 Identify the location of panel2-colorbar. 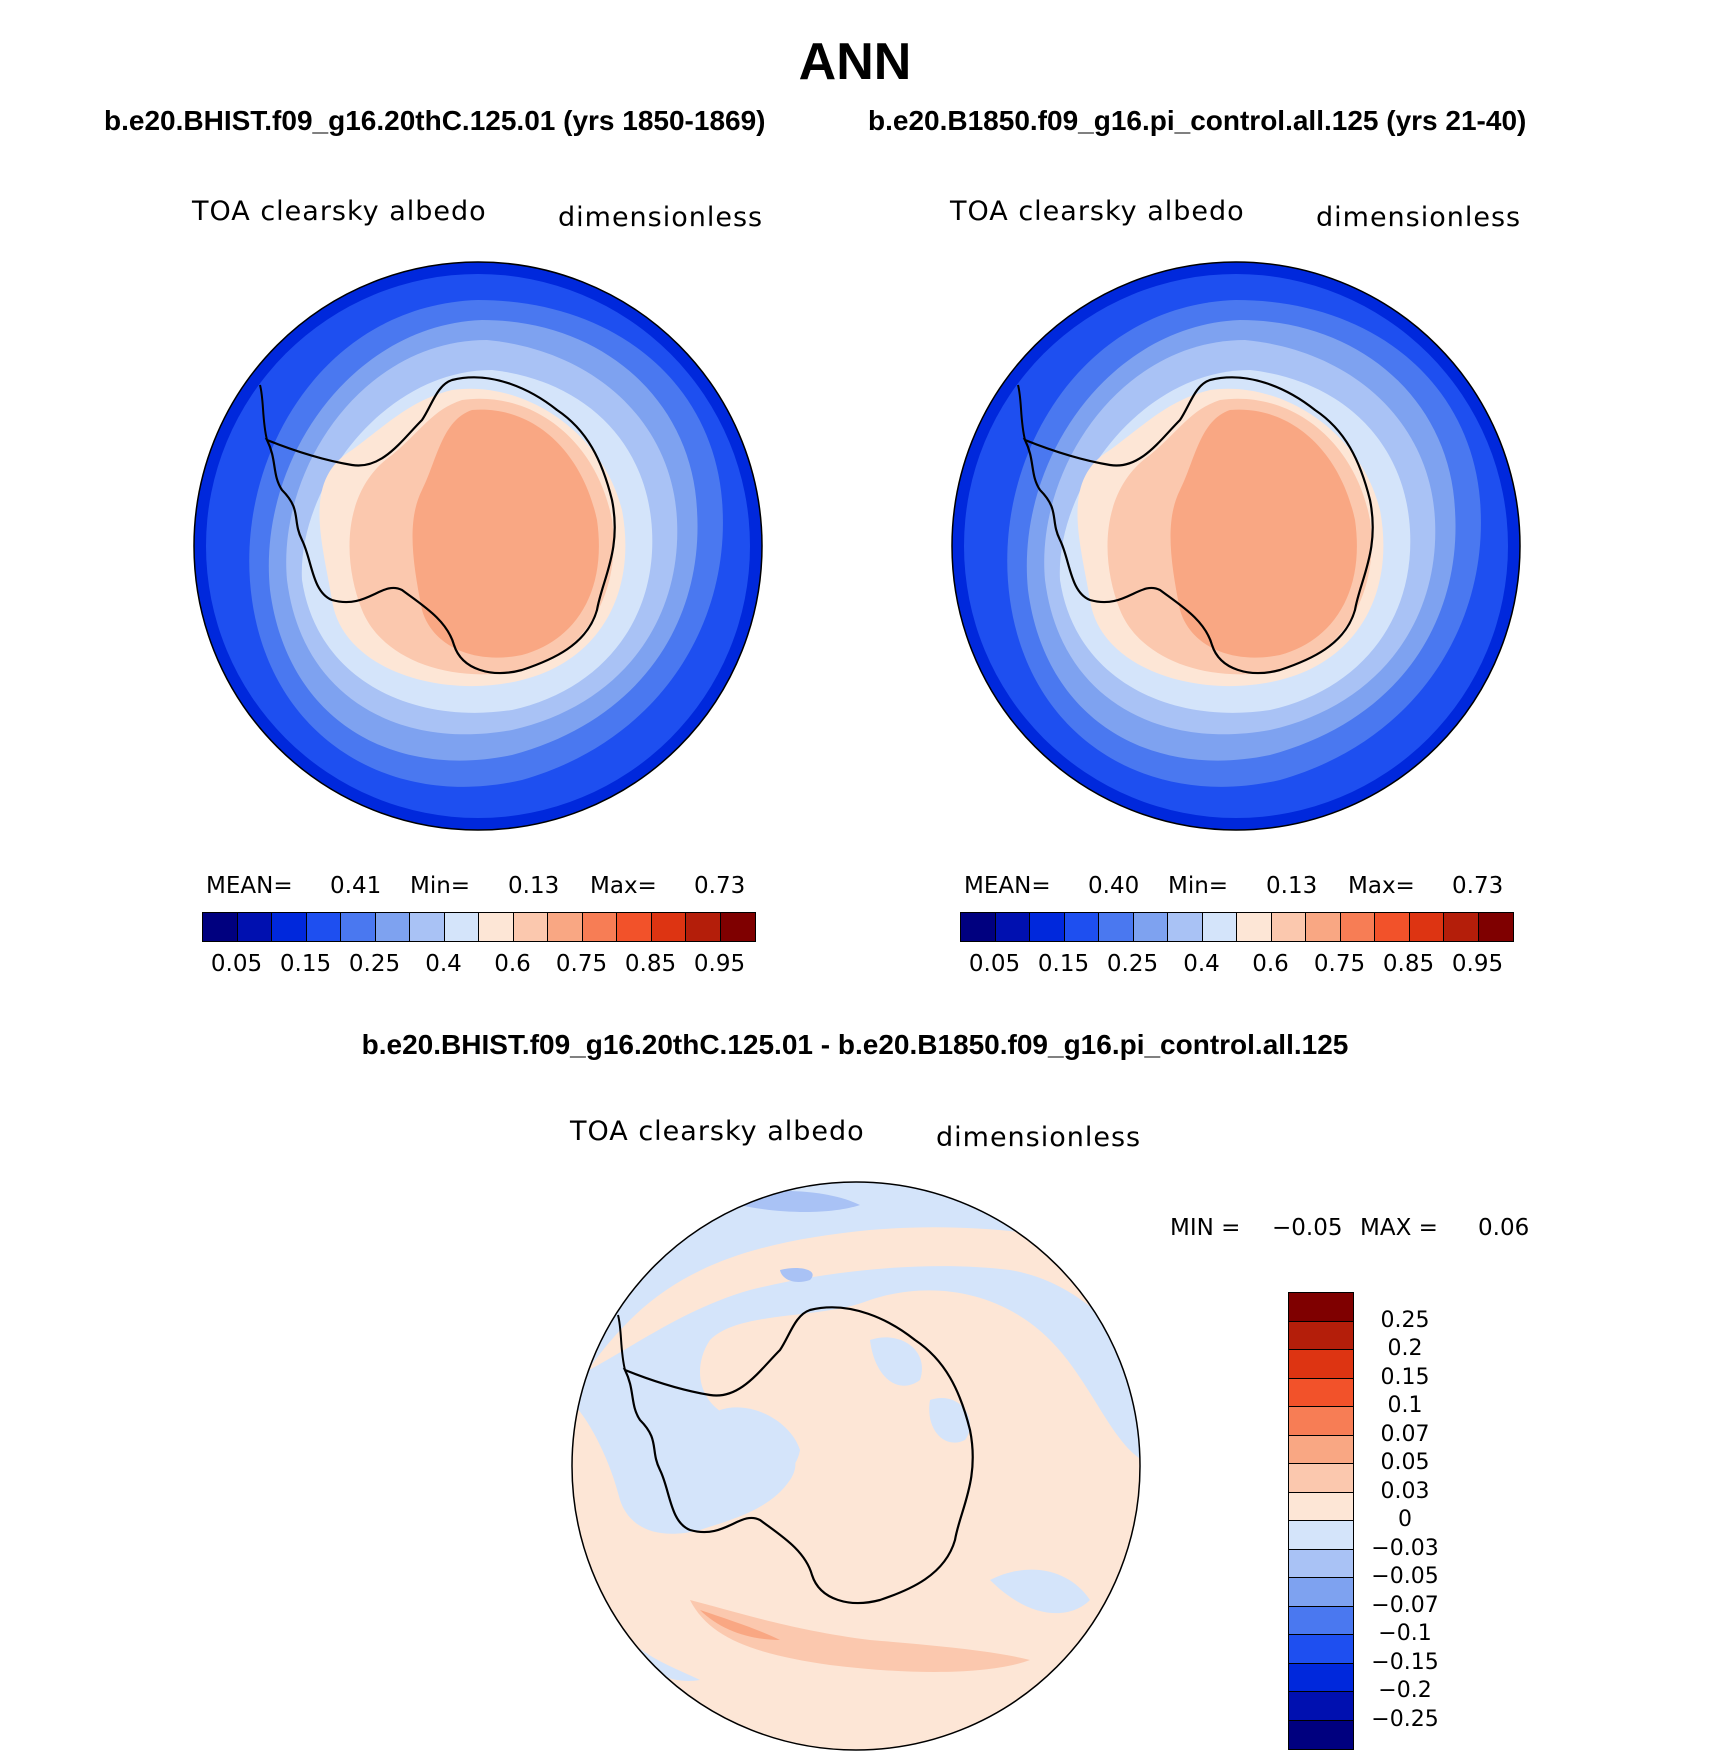
(1237, 927).